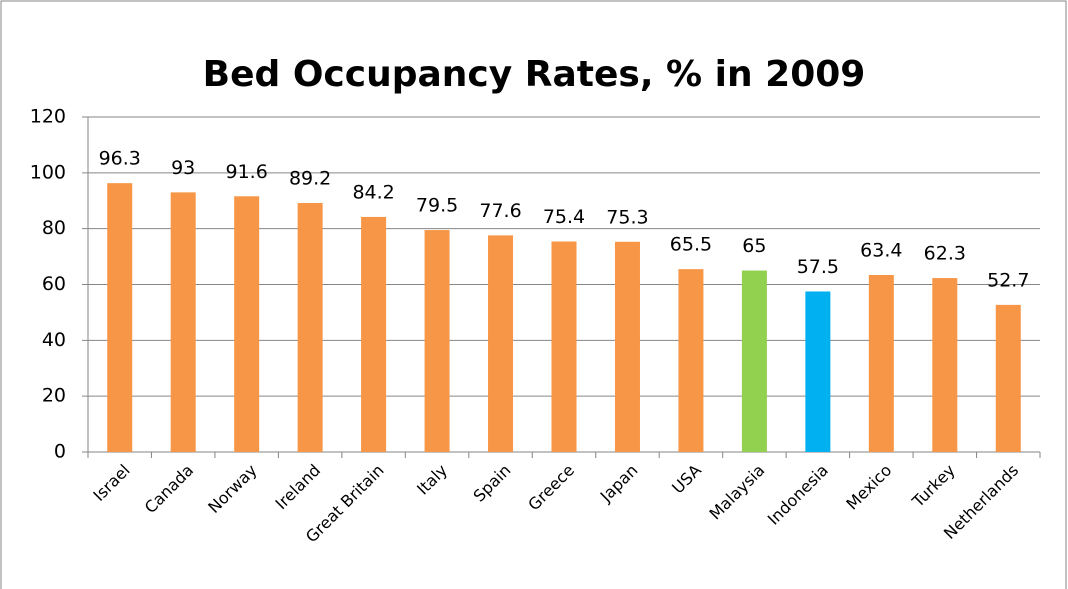 The image size is (1068, 589). Describe the element at coordinates (54, 396) in the screenshot. I see `y-tick-label: 20` at that location.